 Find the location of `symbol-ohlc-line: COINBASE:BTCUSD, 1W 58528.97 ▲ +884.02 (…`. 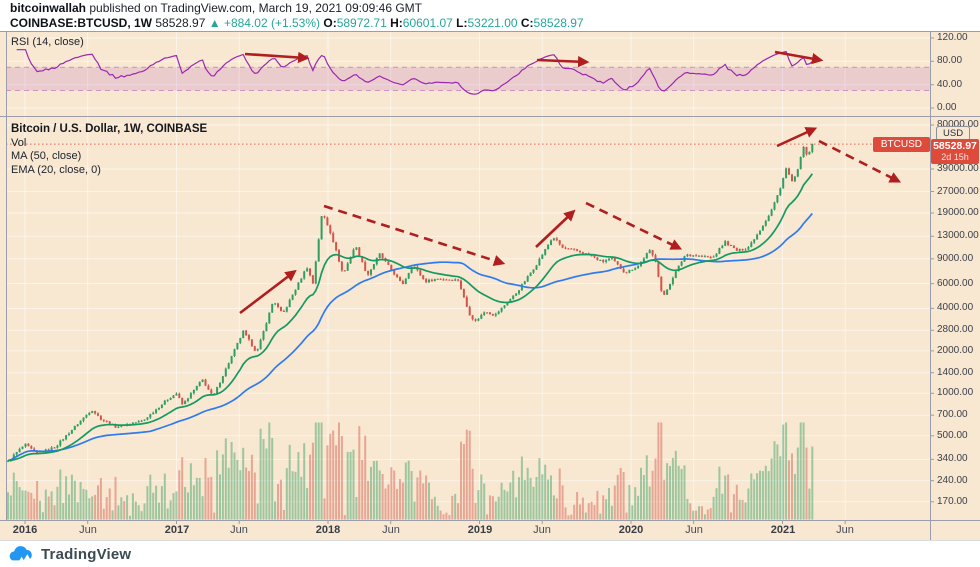

symbol-ohlc-line: COINBASE:BTCUSD, 1W 58528.97 ▲ +884.02 (… is located at coordinates (297, 23).